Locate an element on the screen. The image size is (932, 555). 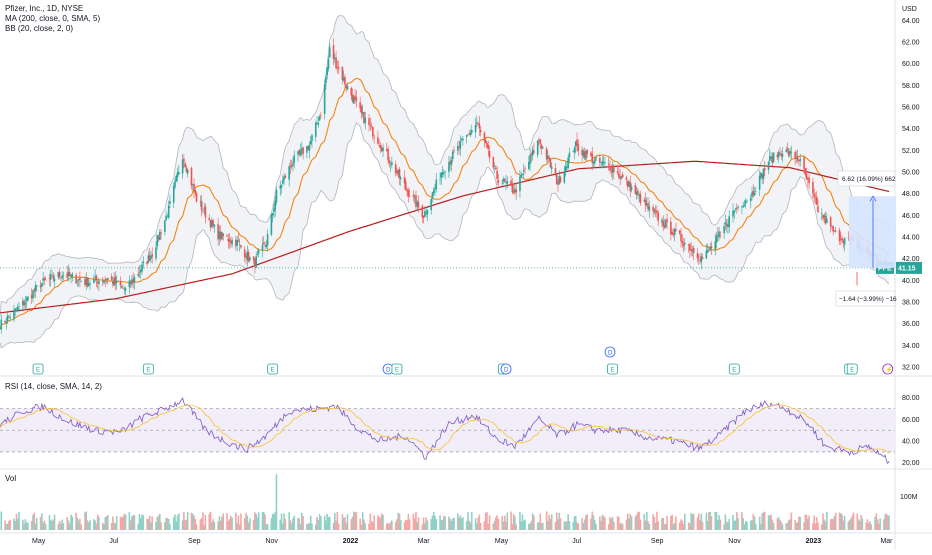
earnings-event-label: E is located at coordinates (273, 371).